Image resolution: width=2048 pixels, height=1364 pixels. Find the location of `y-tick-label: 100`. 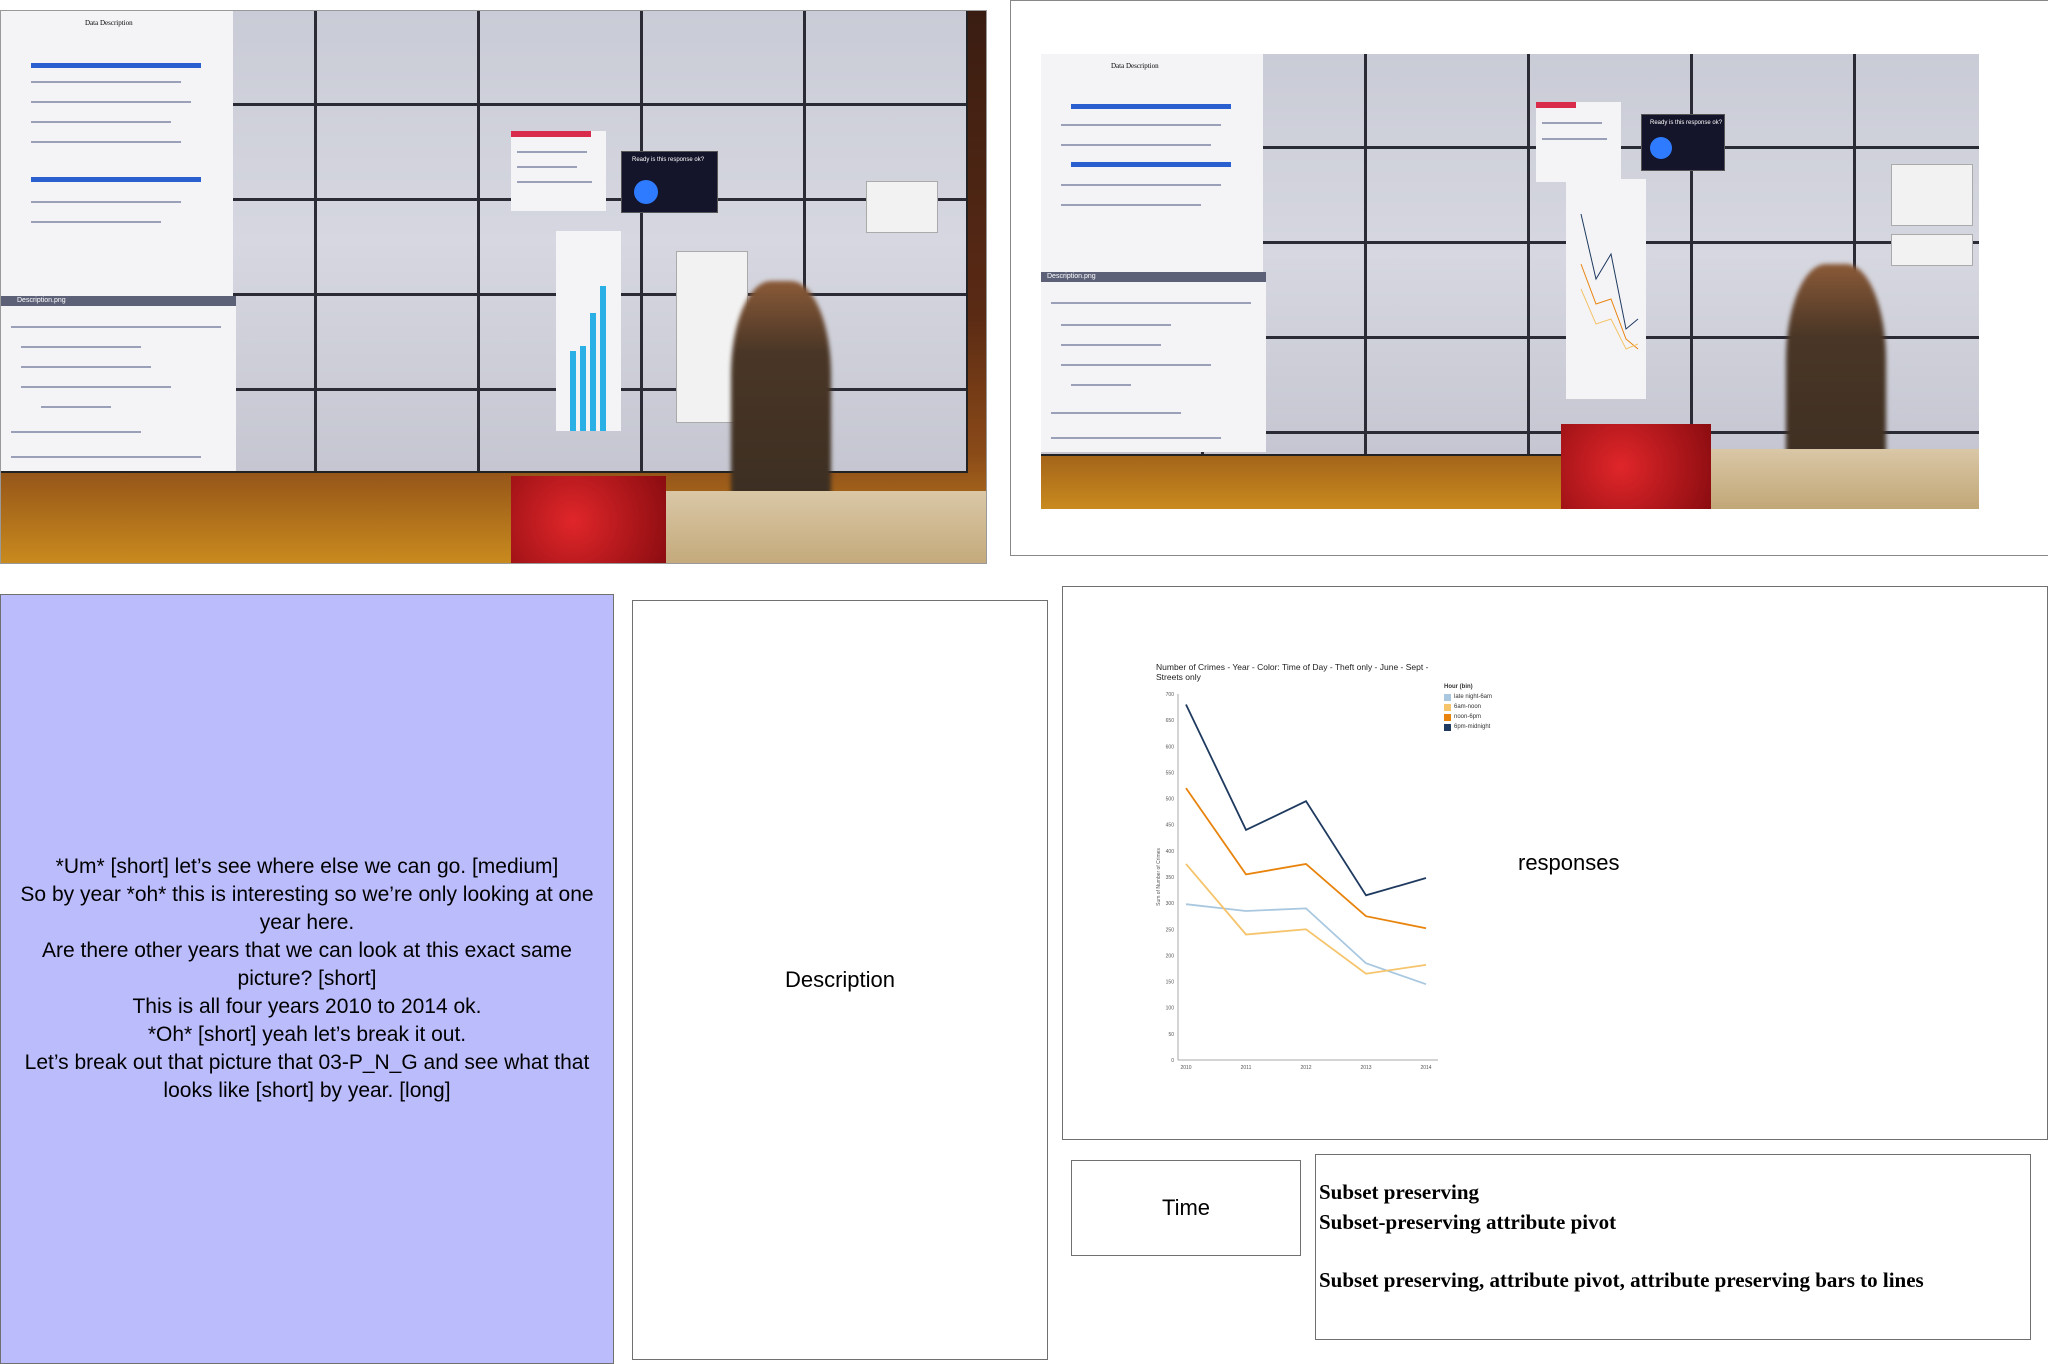

y-tick-label: 100 is located at coordinates (1170, 1009).